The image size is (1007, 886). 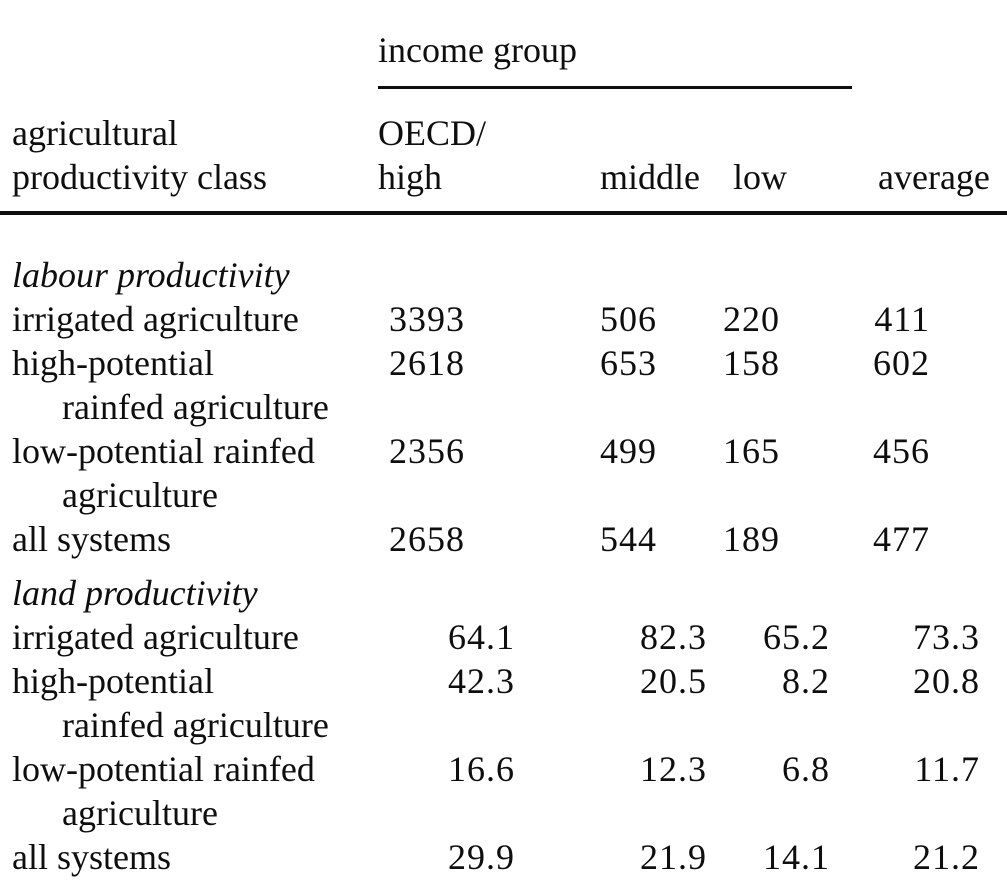 I want to click on cell-value: 411, so click(x=902, y=319).